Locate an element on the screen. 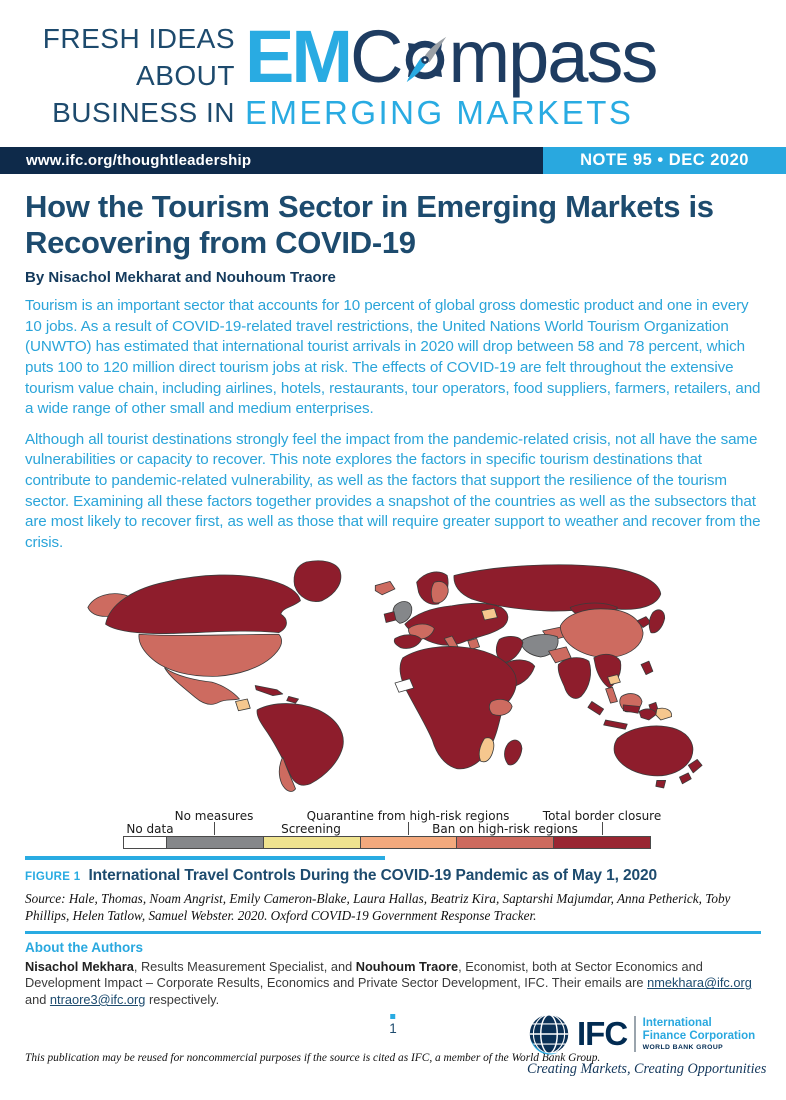 The image size is (786, 1100). legend-color-bar is located at coordinates (408, 843).